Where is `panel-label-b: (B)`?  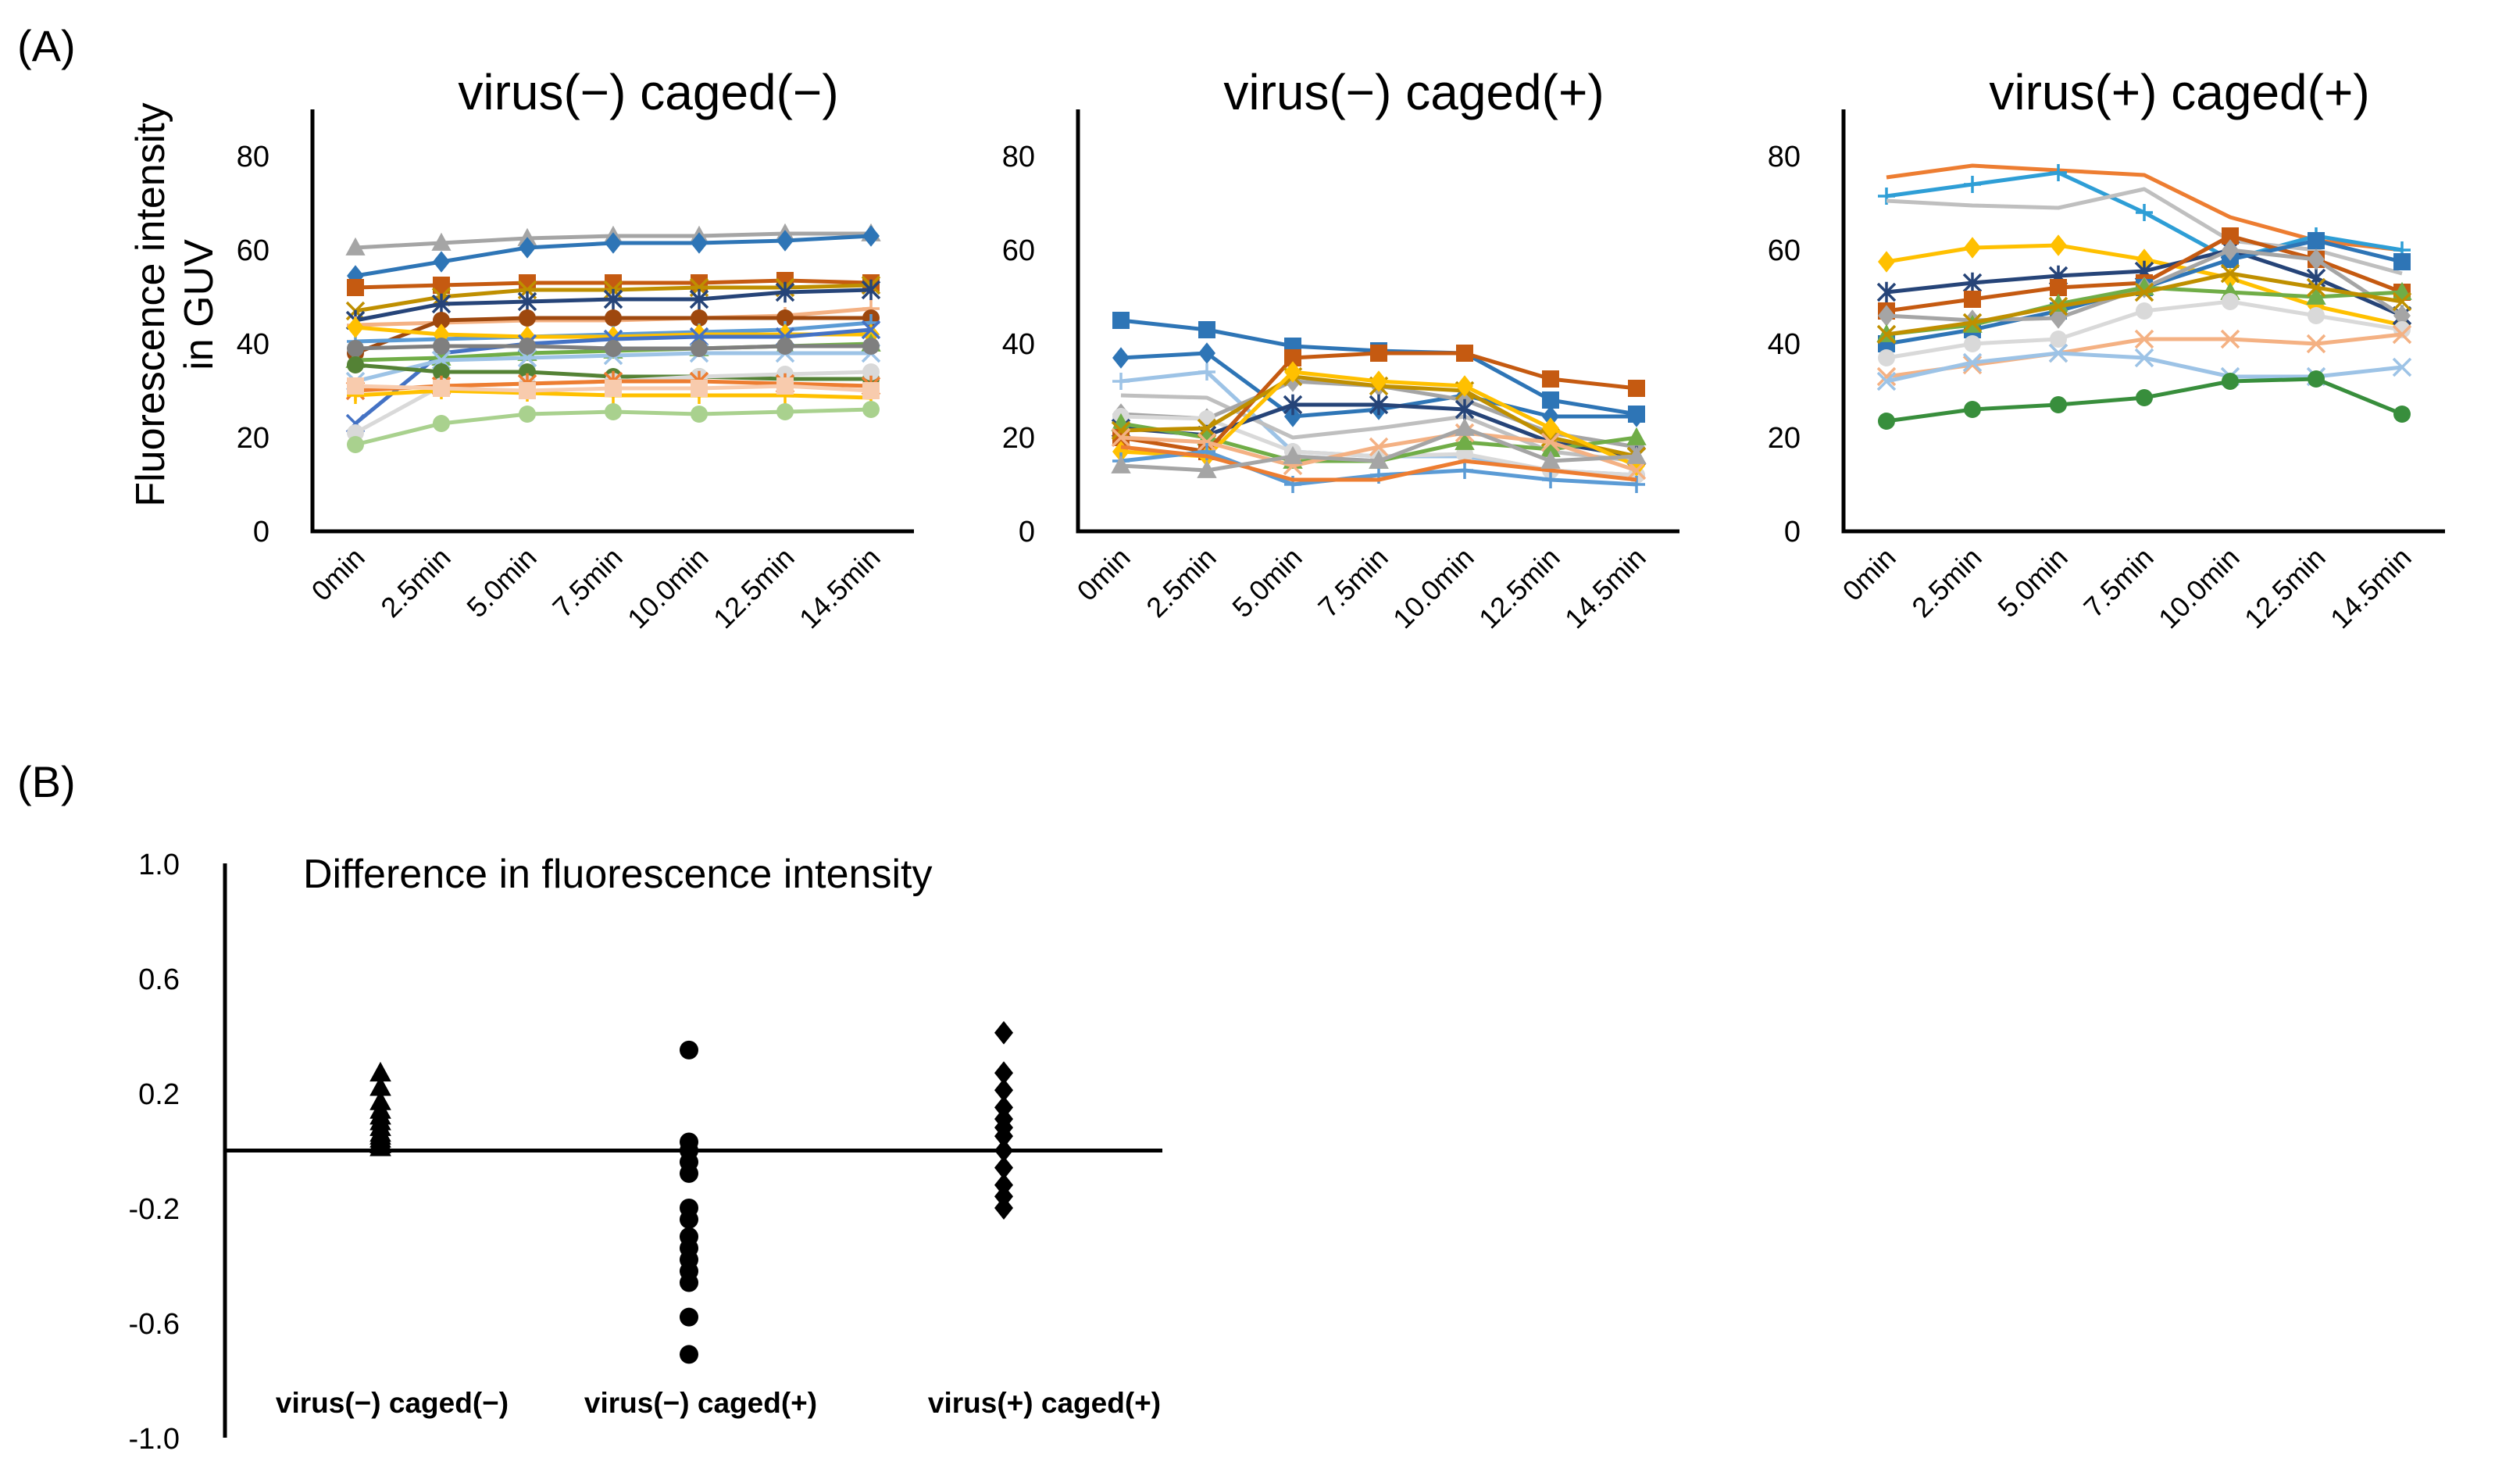
panel-label-b: (B) is located at coordinates (46, 781).